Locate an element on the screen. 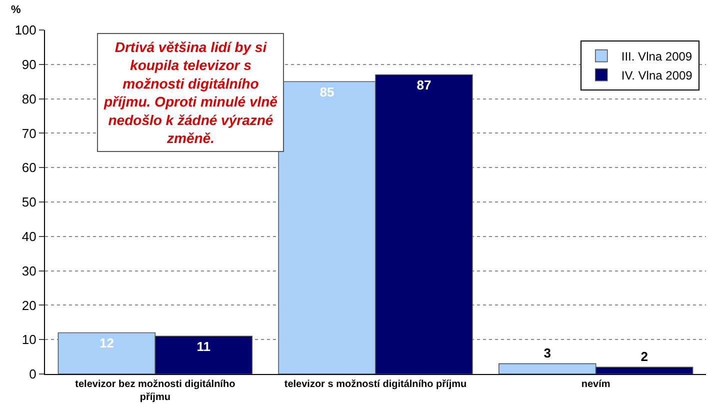 The image size is (716, 419). y-tick-label: 10 is located at coordinates (29, 340).